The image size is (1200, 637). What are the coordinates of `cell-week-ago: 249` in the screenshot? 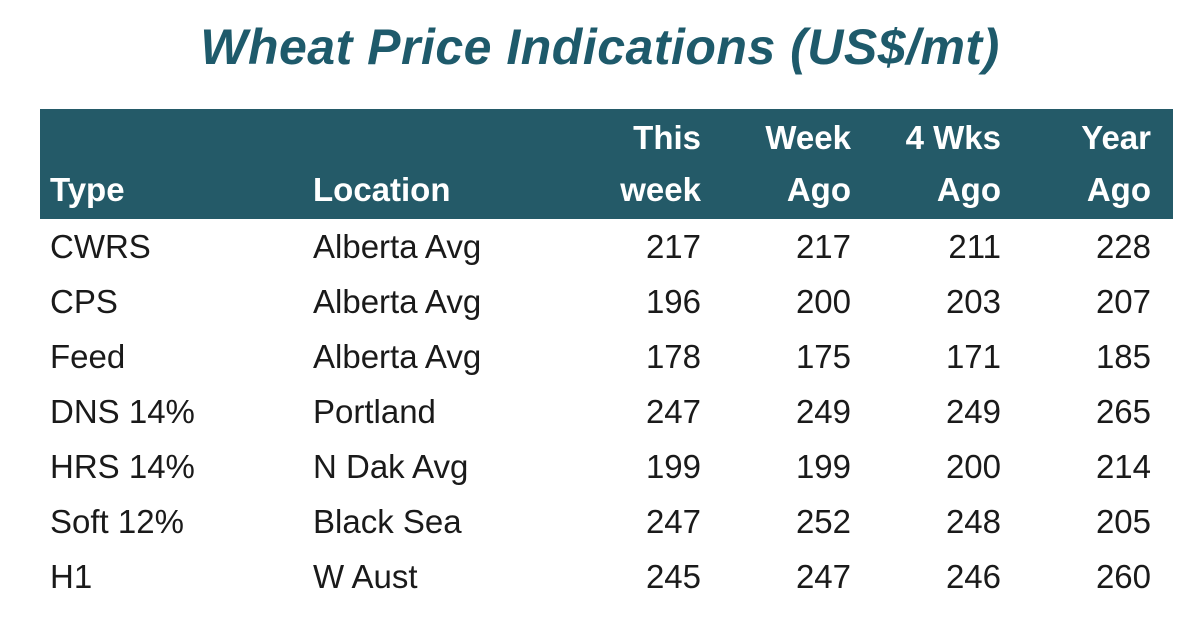 It's located at (823, 411).